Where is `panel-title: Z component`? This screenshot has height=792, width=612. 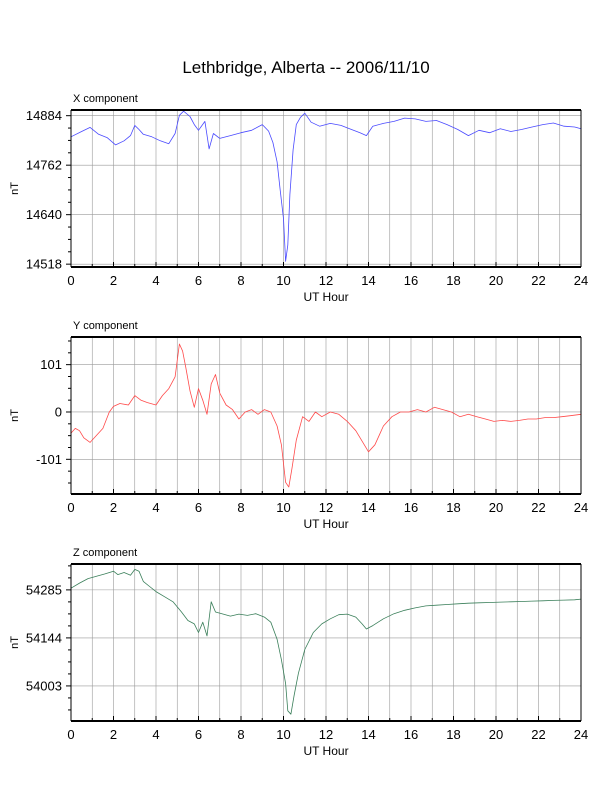
panel-title: Z component is located at coordinates (105, 553).